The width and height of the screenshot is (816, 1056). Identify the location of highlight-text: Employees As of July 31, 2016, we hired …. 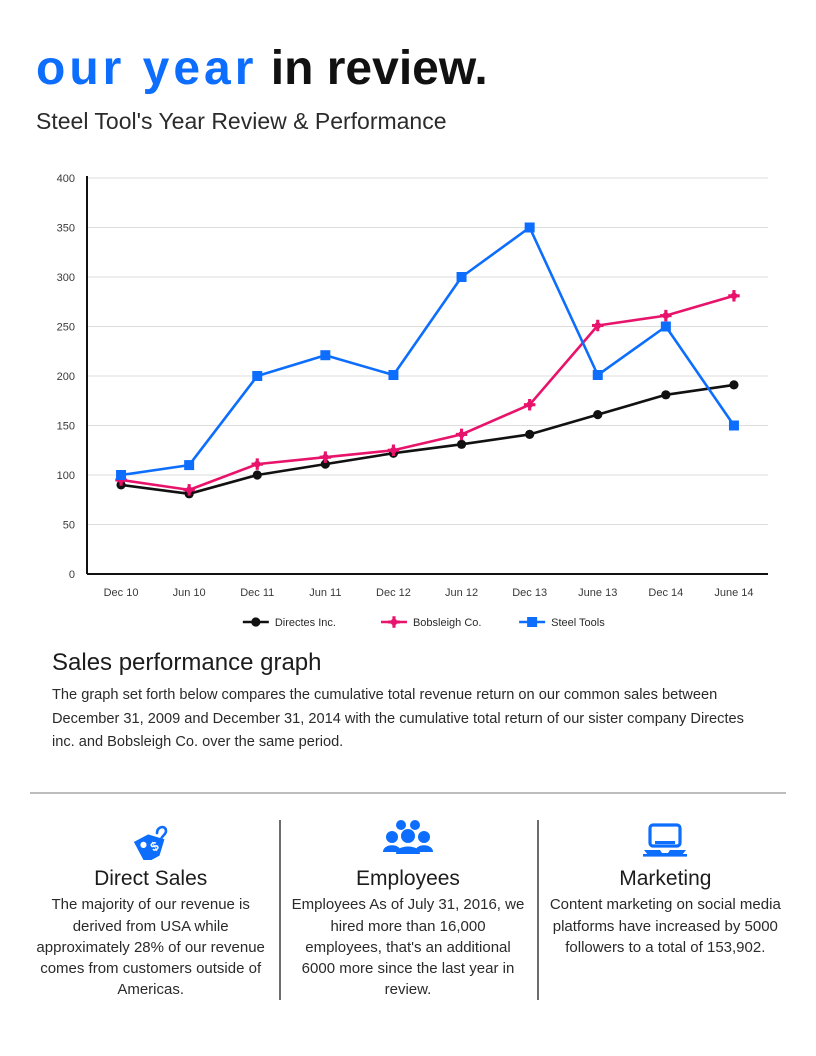
(408, 947).